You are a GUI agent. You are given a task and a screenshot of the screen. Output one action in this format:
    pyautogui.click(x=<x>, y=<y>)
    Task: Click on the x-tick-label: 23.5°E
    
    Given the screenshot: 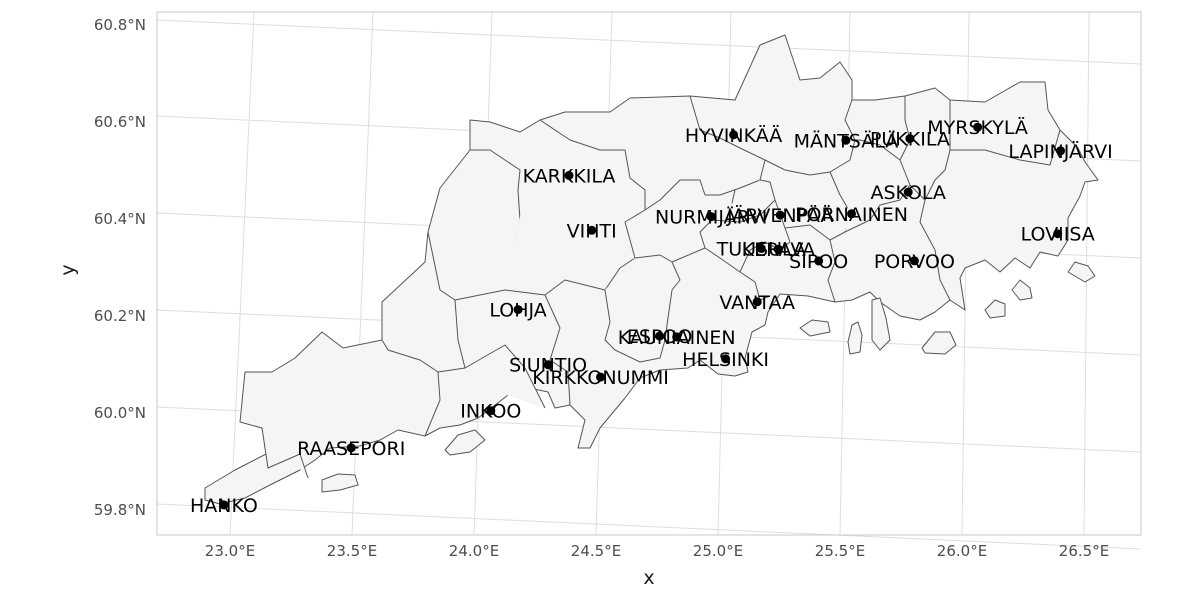 What is the action you would take?
    pyautogui.click(x=352, y=551)
    